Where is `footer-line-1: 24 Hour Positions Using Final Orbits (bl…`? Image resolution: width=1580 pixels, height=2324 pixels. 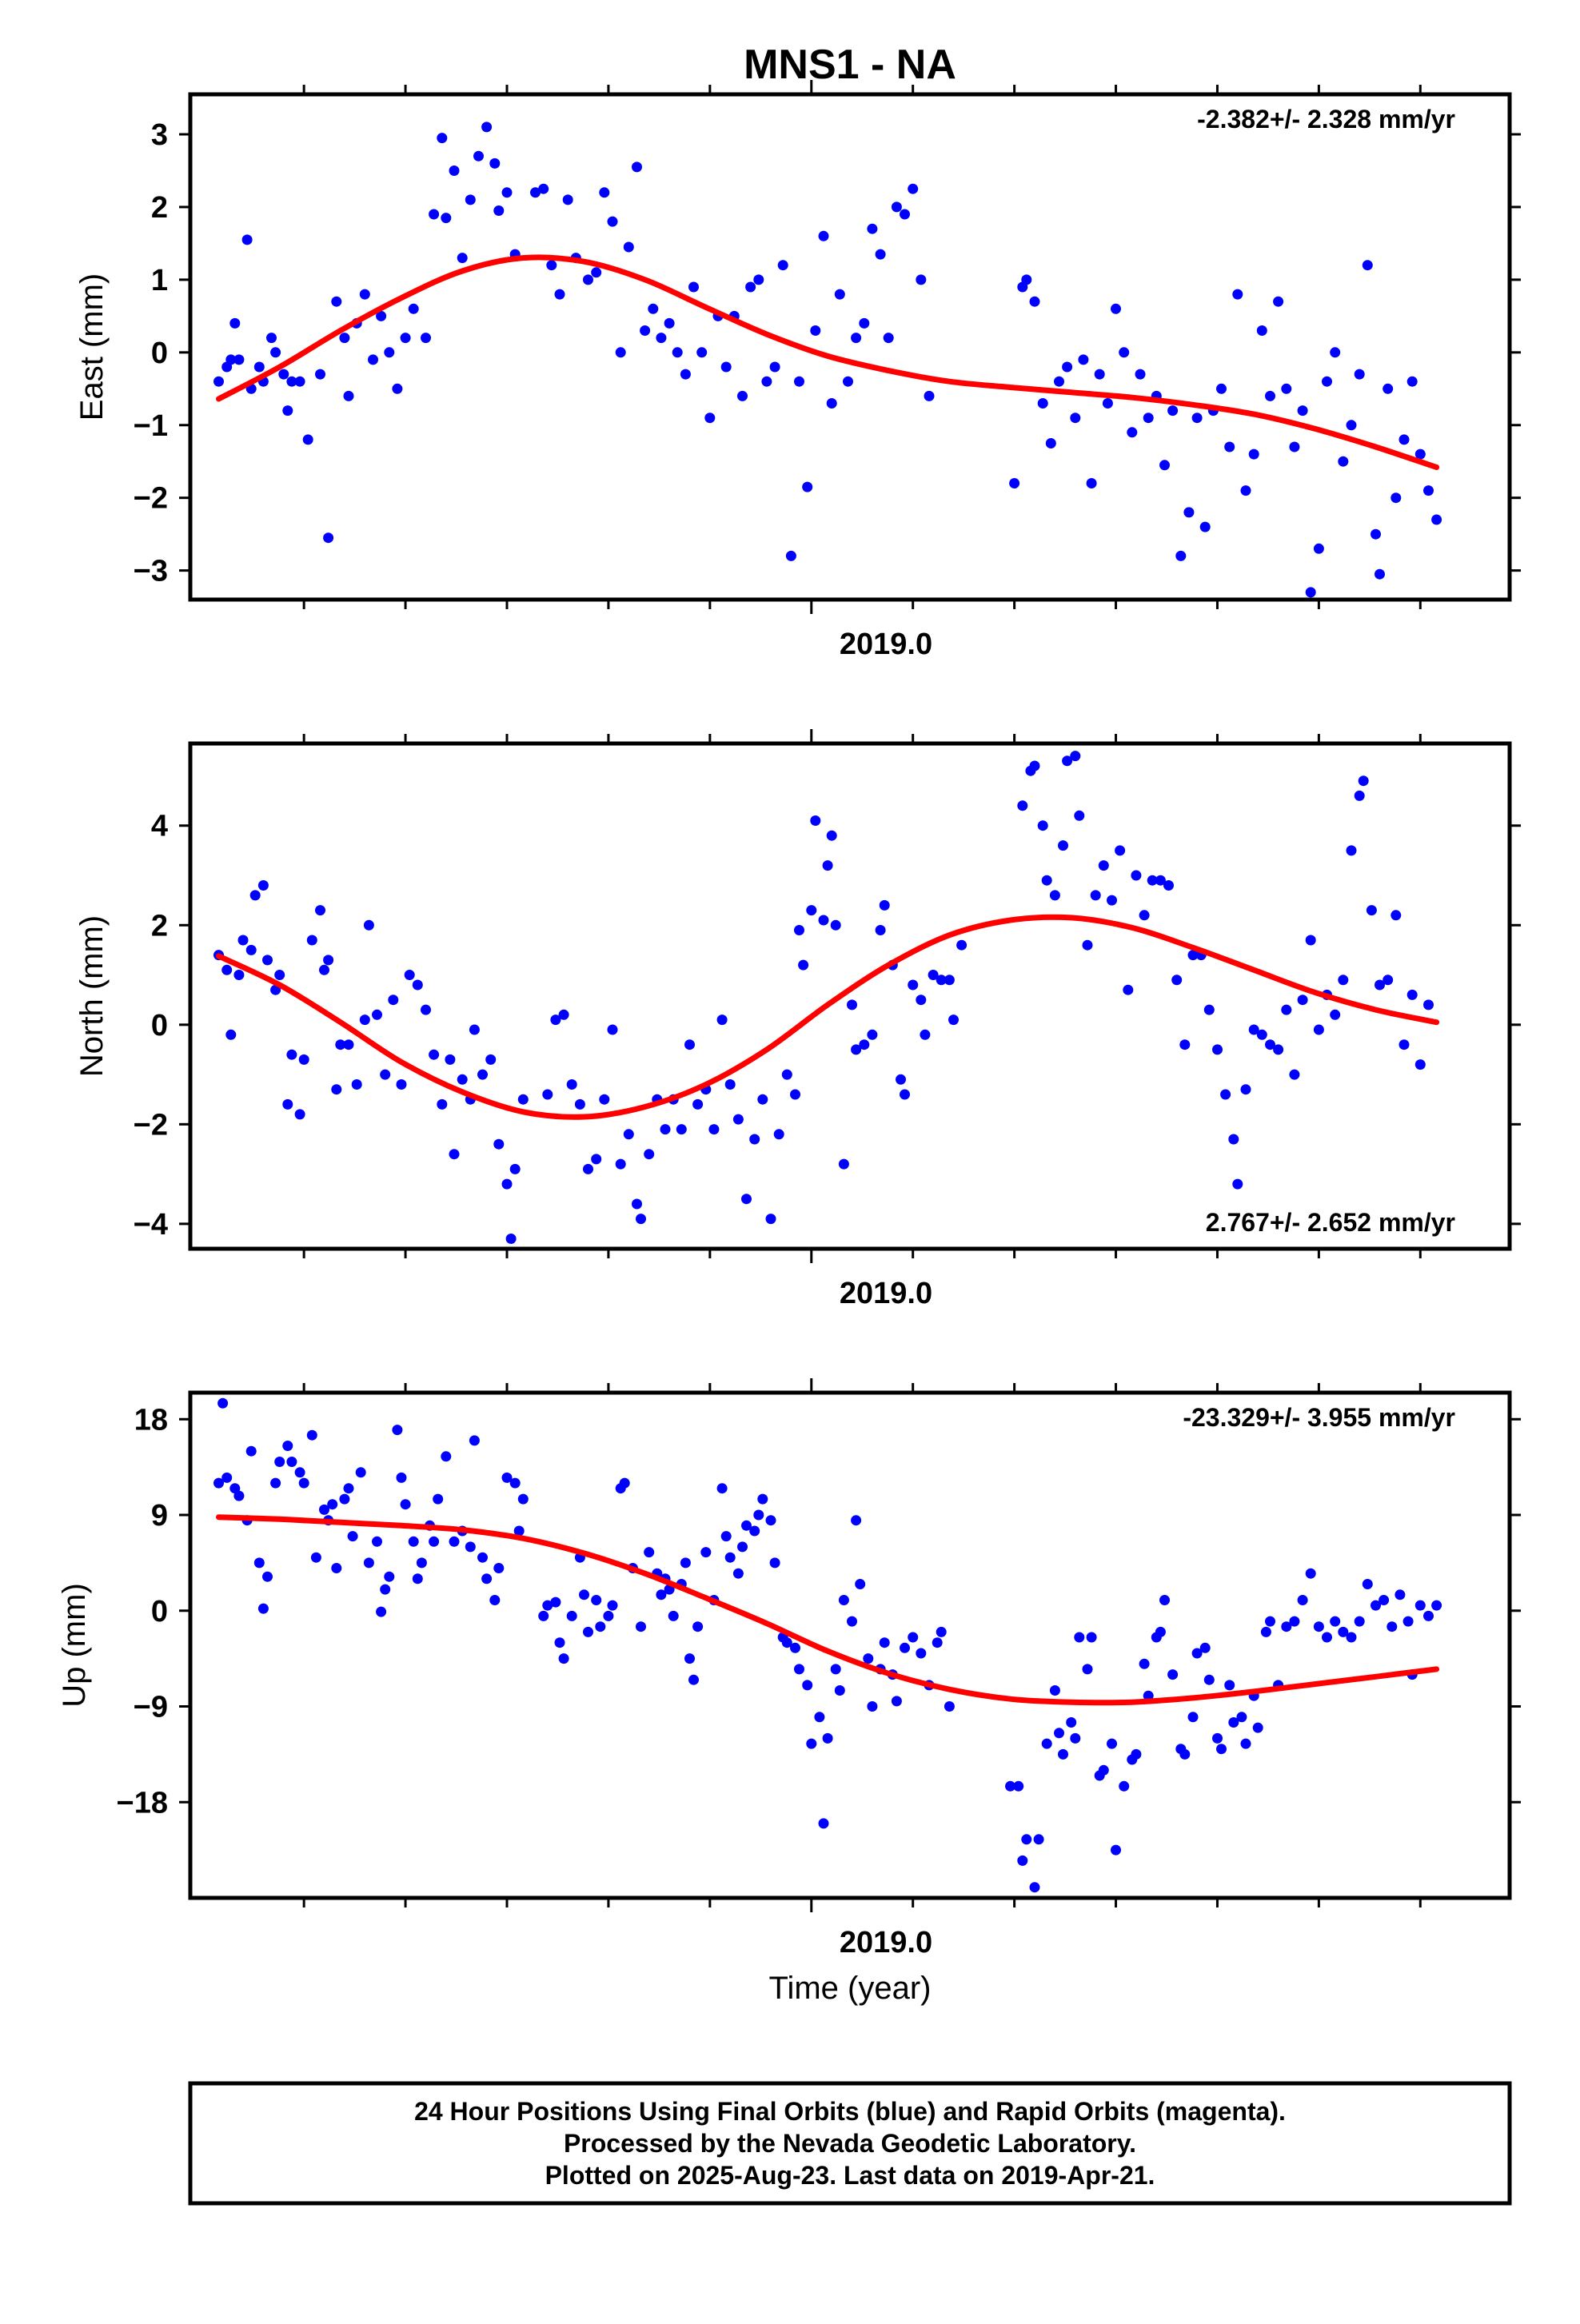 footer-line-1: 24 Hour Positions Using Final Orbits (bl… is located at coordinates (850, 2111).